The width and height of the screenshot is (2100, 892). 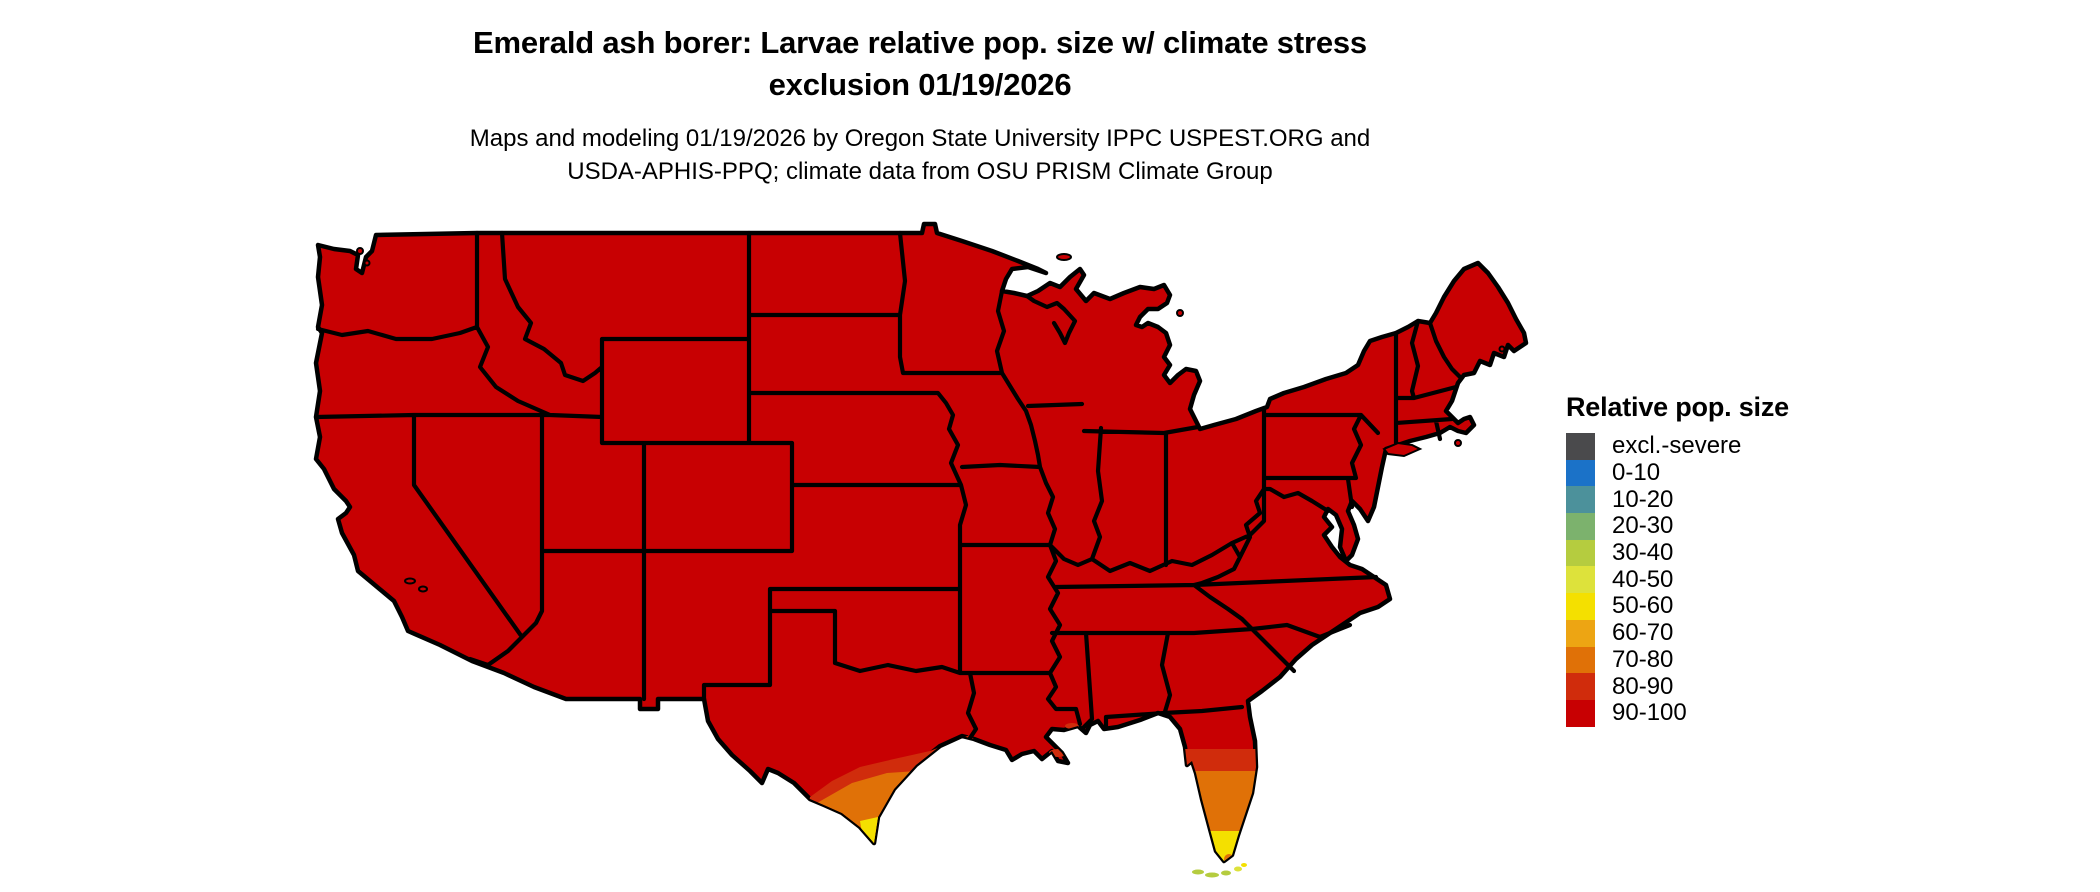 What do you see at coordinates (1677, 526) in the screenshot?
I see `legend-row: 20-30` at bounding box center [1677, 526].